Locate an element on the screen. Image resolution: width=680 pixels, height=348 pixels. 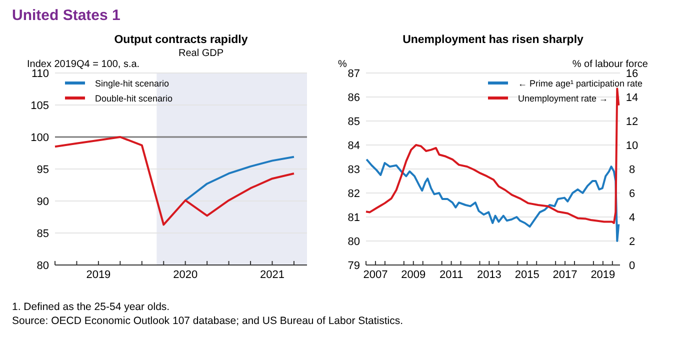
chart-title: Unemployment has risen sharply is located at coordinates (493, 40).